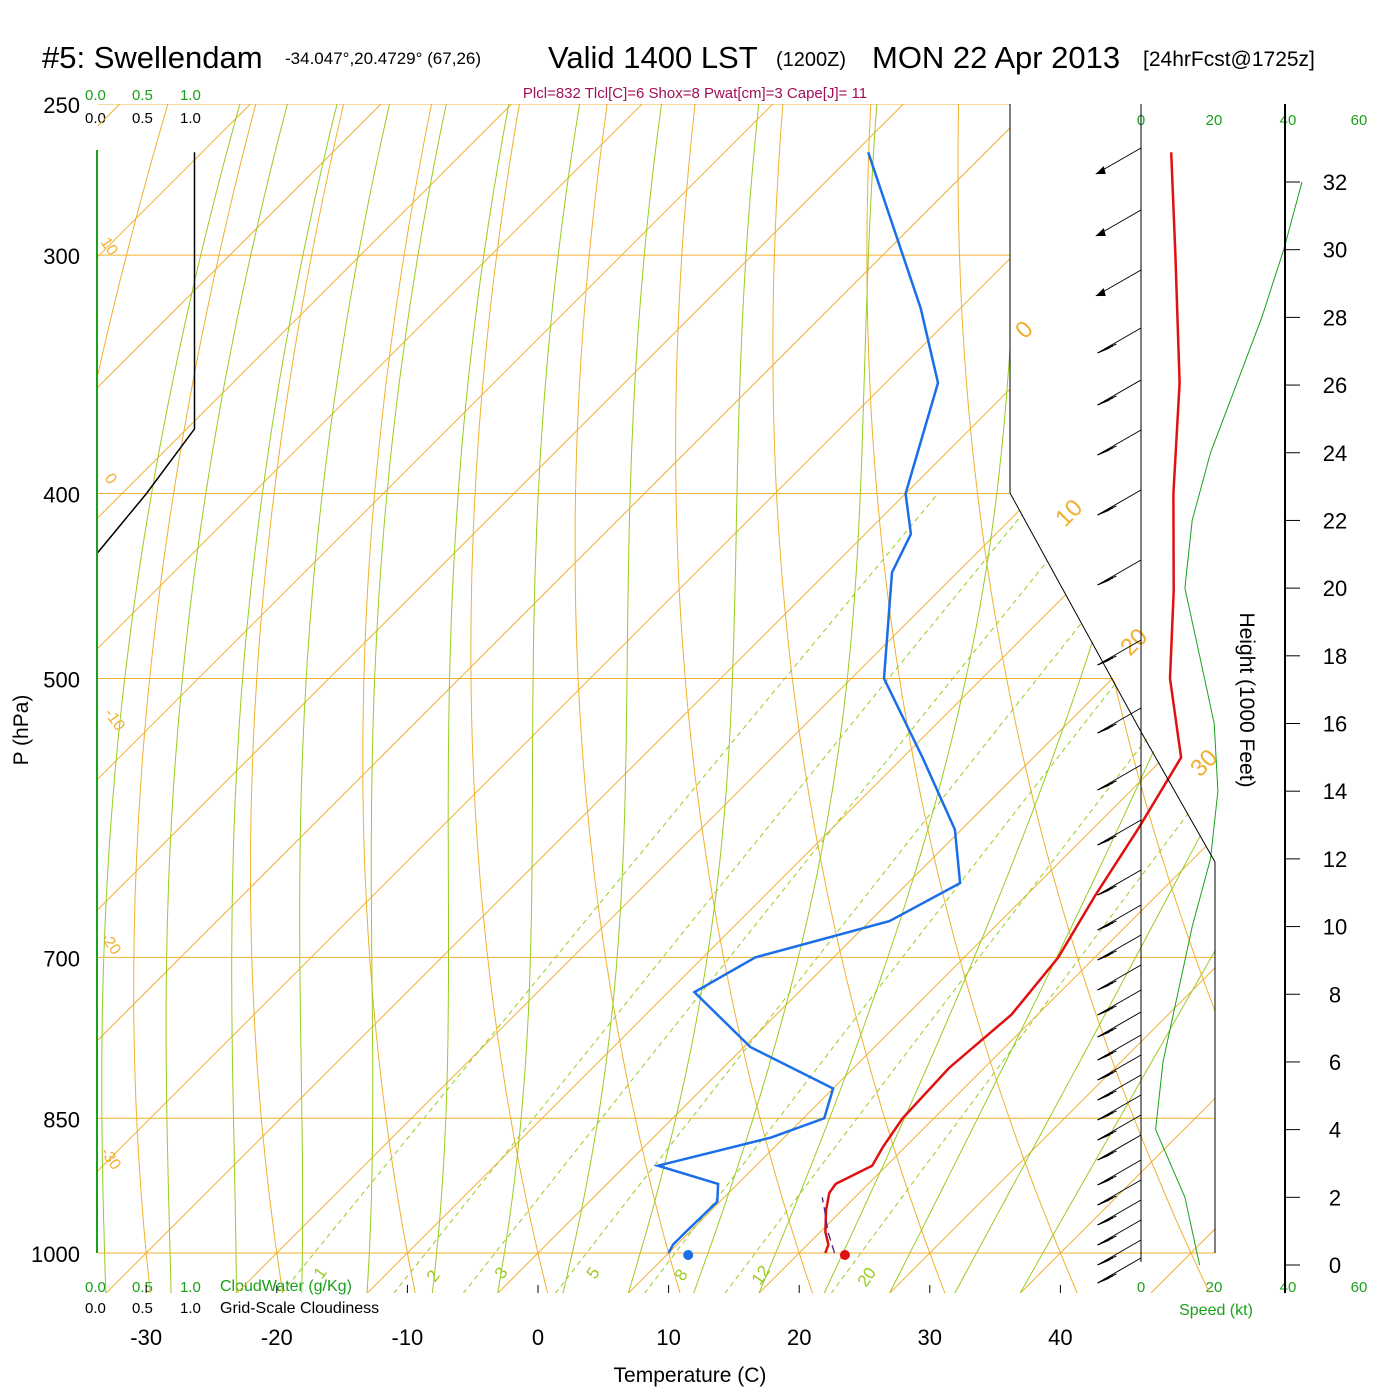 Image resolution: width=1400 pixels, height=1400 pixels. Describe the element at coordinates (1335, 182) in the screenshot. I see `height-tick-label: 32` at that location.